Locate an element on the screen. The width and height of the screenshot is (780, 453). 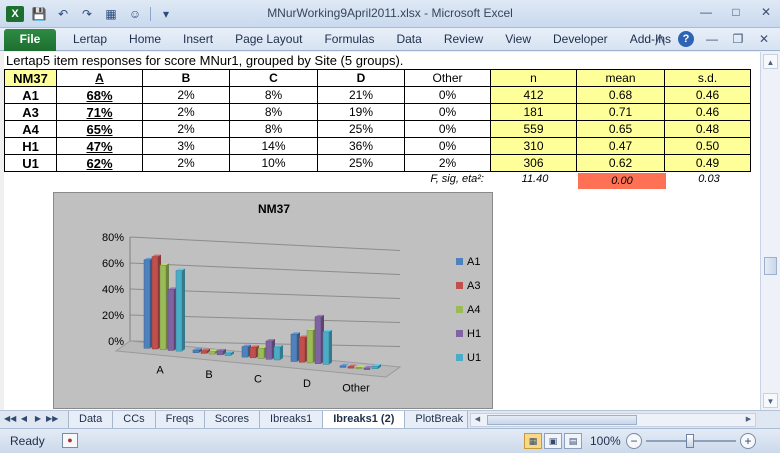
zoom-slider-knob is located at coordinates (690, 441).